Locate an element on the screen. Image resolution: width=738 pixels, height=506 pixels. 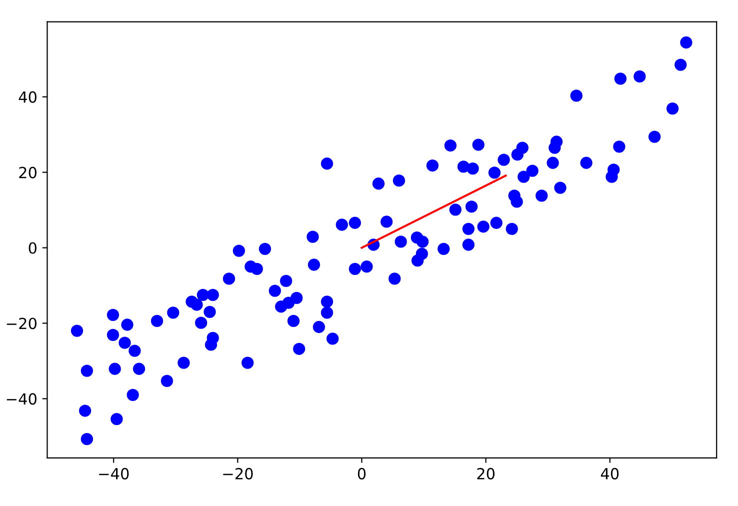
x-tick-label: −20 is located at coordinates (238, 474).